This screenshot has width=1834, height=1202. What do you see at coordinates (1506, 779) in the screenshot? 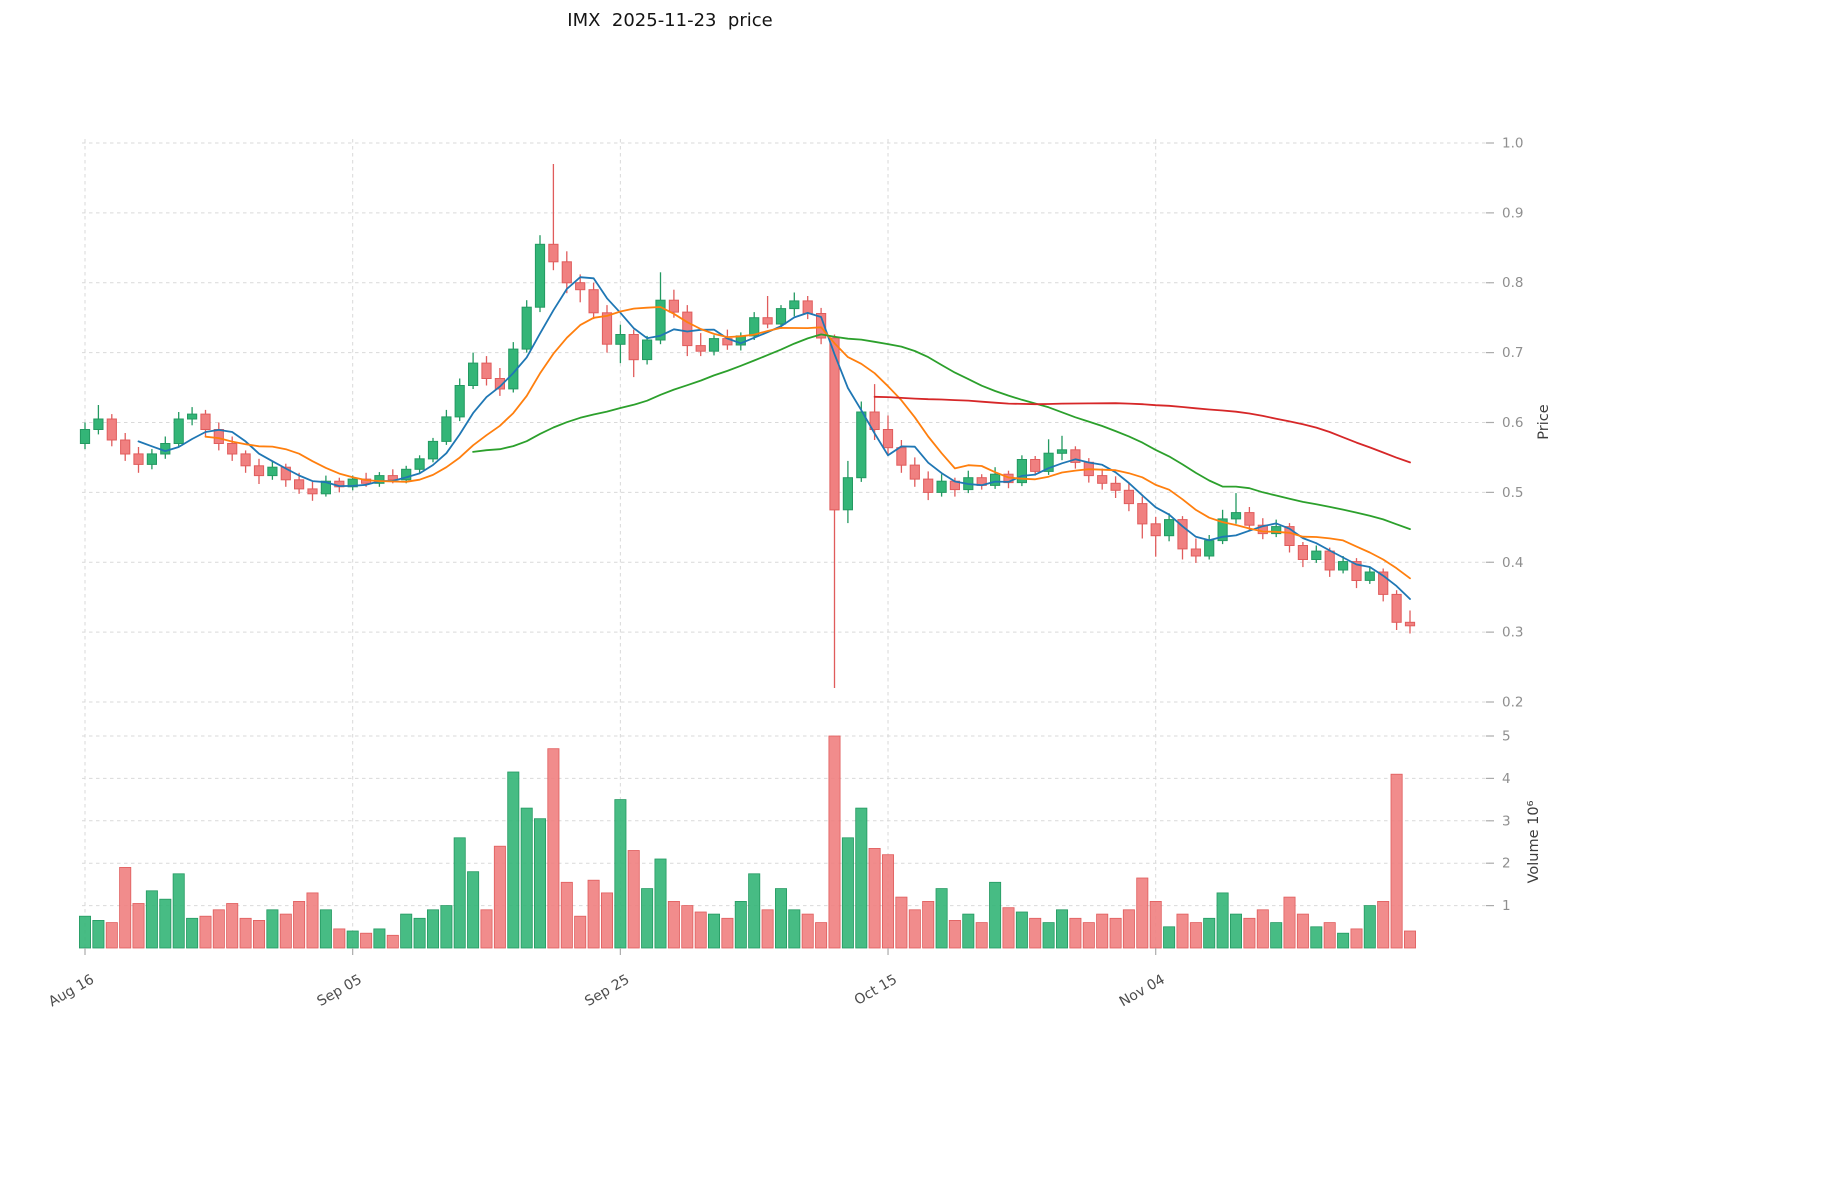
I see `volume-tick-label: 4` at bounding box center [1506, 779].